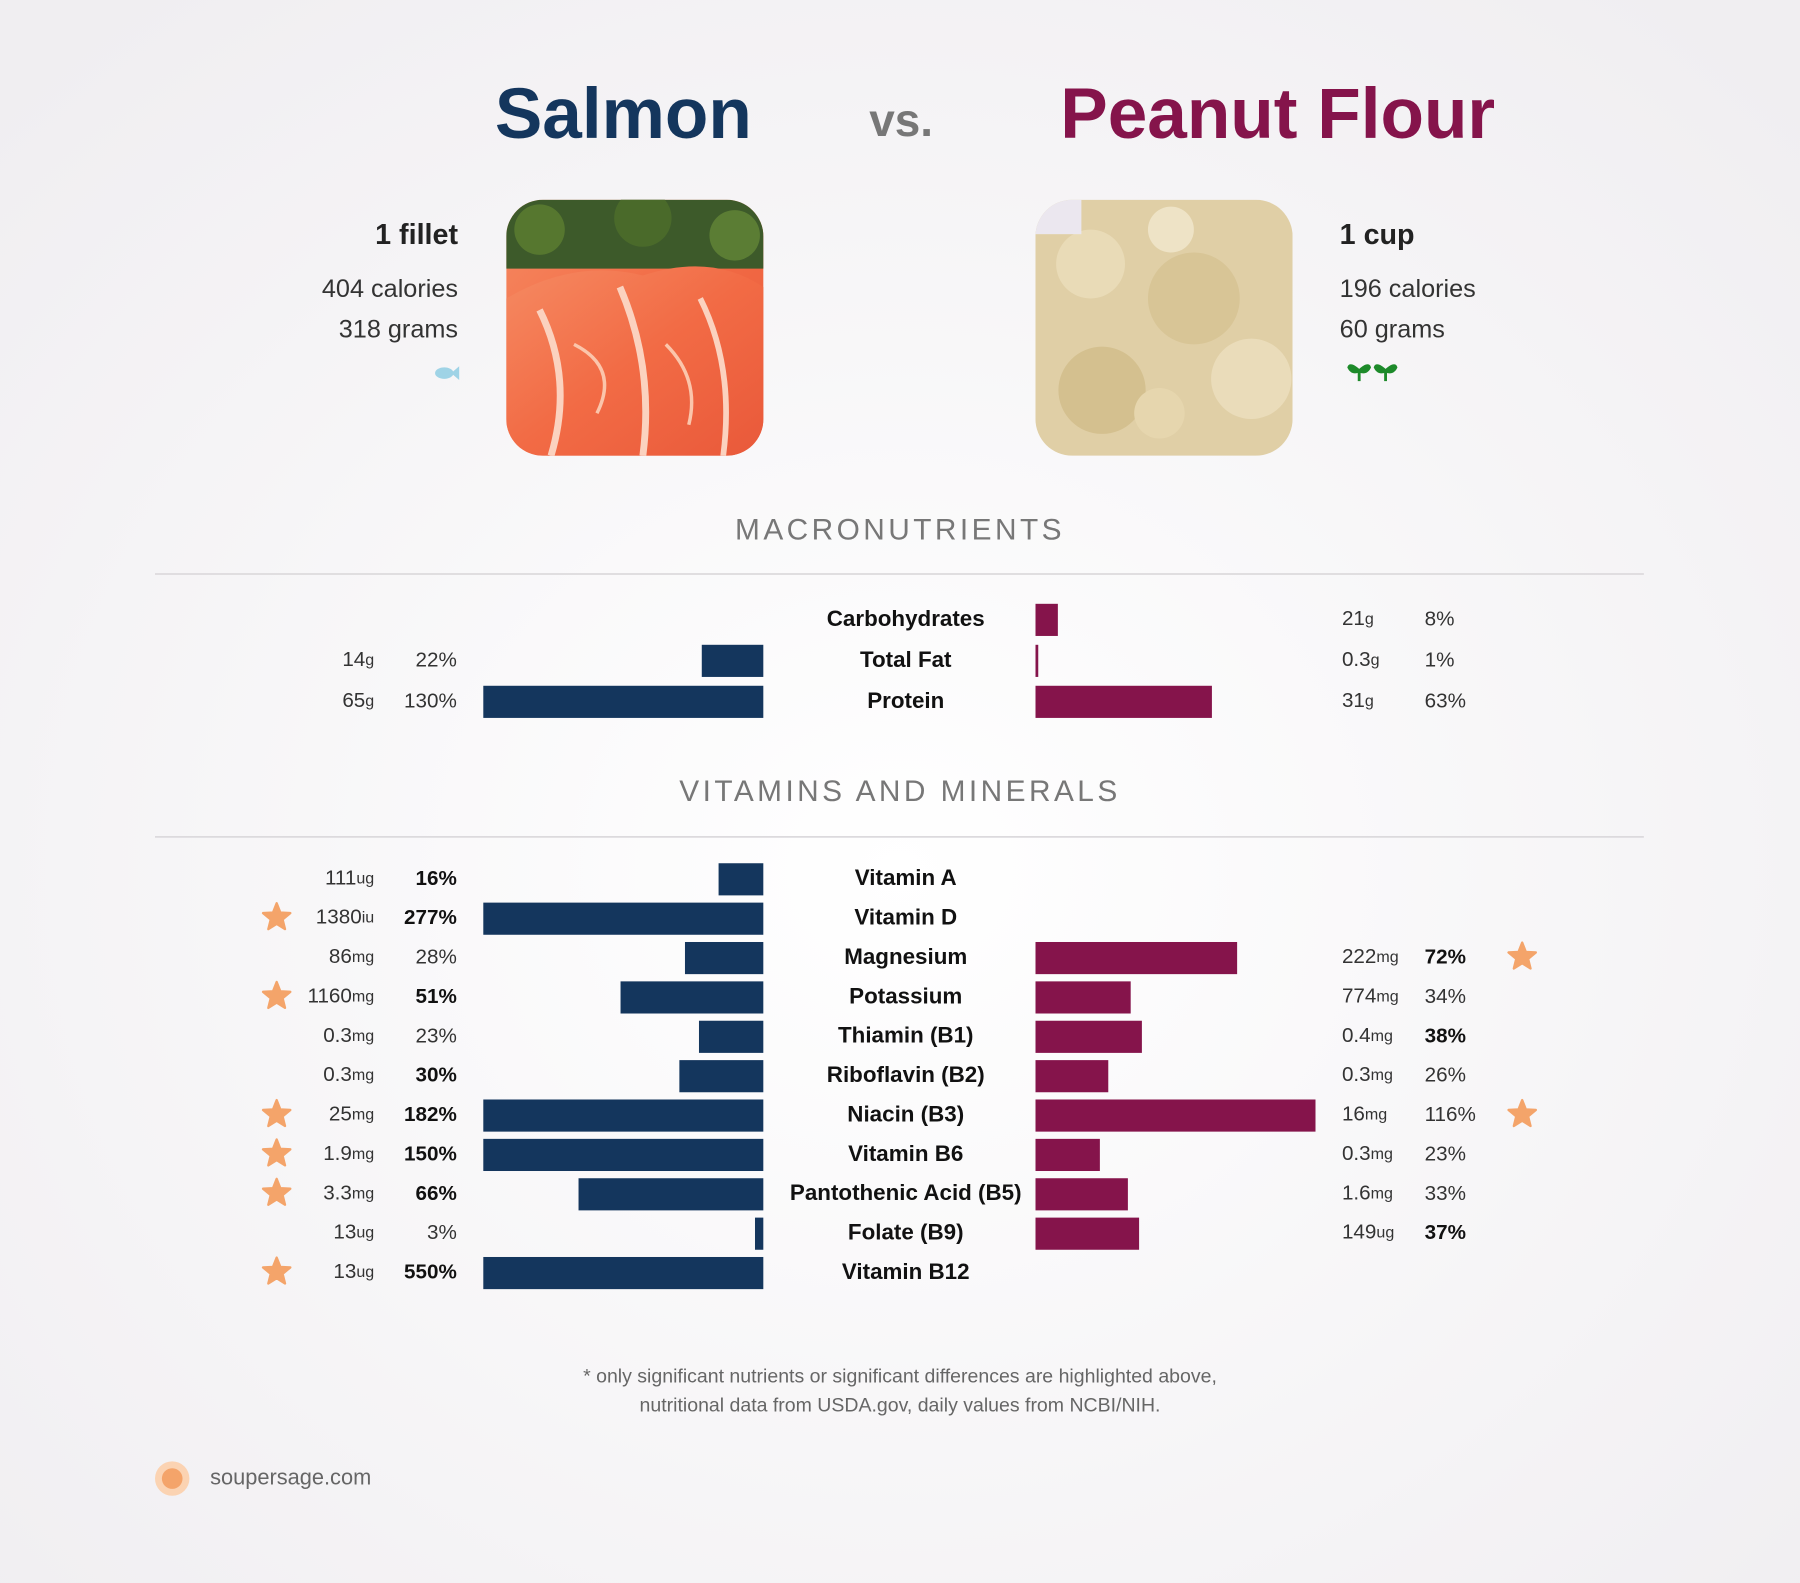 Image resolution: width=1800 pixels, height=1583 pixels. Describe the element at coordinates (1445, 1035) in the screenshot. I see `percent: 38%` at that location.